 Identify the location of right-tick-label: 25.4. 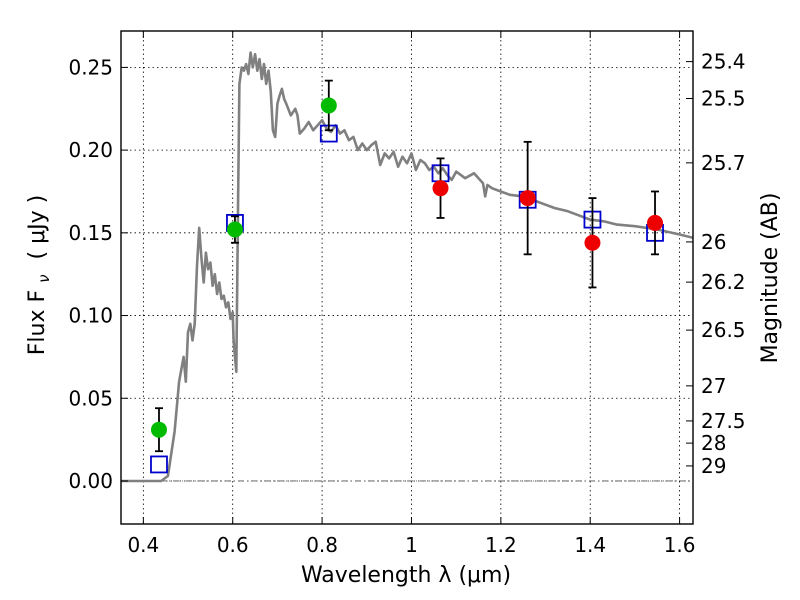
(723, 62).